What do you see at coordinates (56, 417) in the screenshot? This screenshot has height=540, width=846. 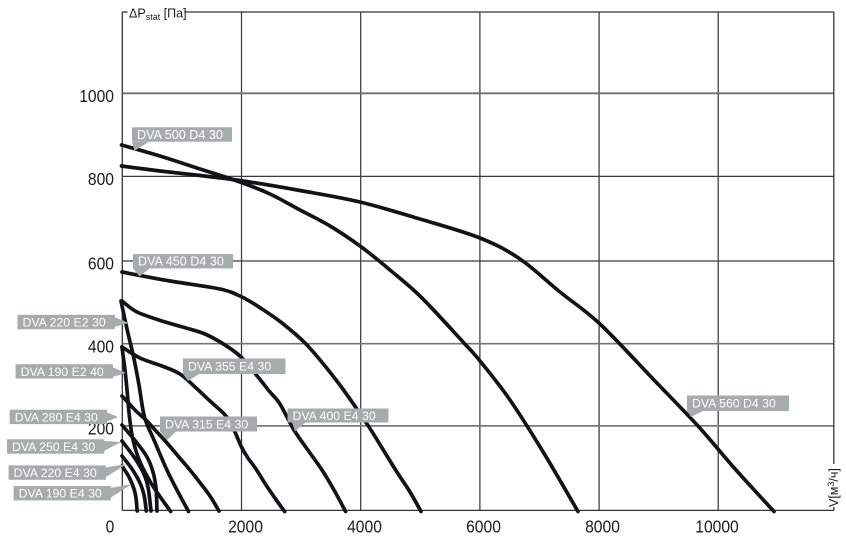 I see `svg-text: DVA 280 E4 30` at bounding box center [56, 417].